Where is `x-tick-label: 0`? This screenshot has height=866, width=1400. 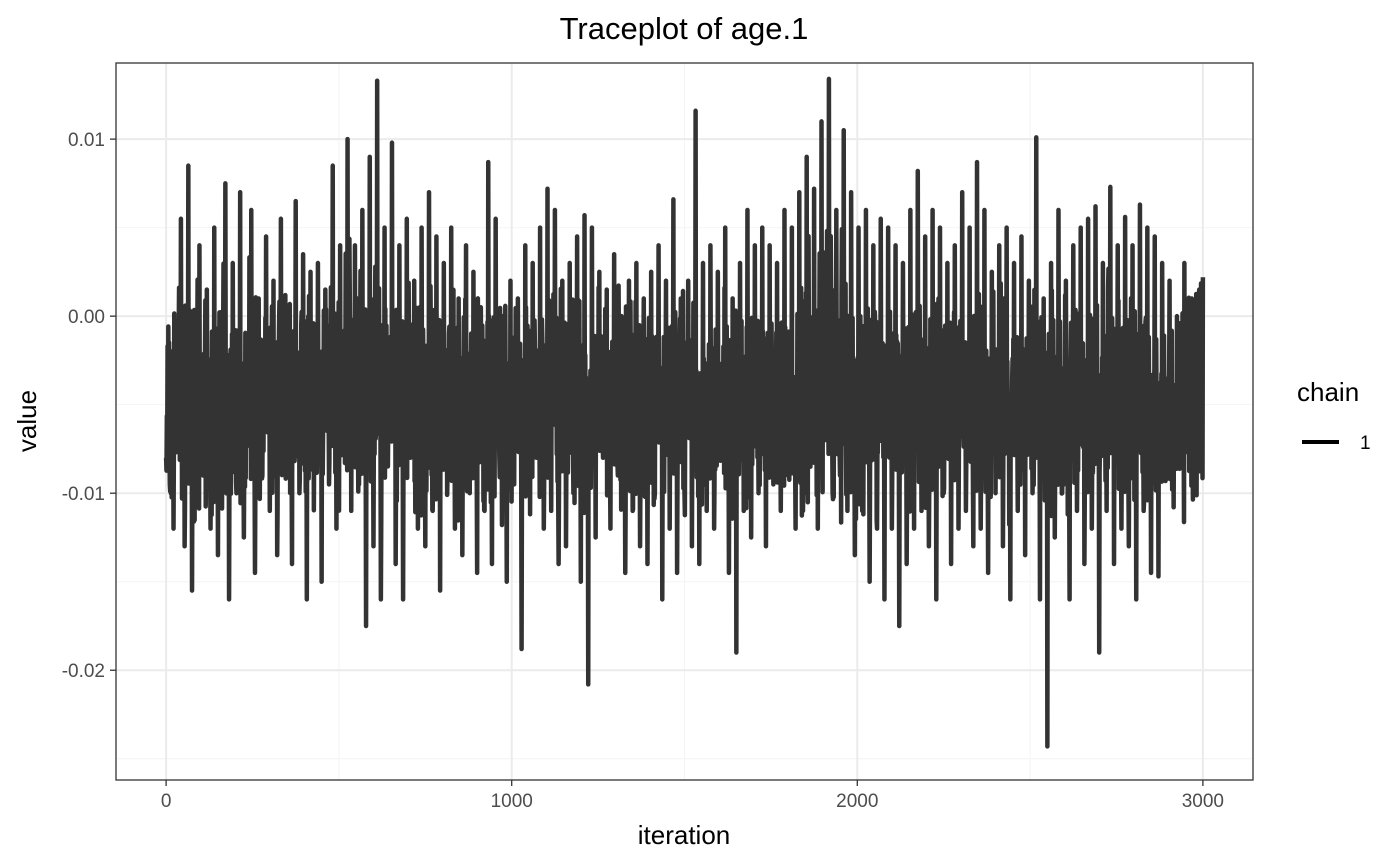
x-tick-label: 0 is located at coordinates (166, 801).